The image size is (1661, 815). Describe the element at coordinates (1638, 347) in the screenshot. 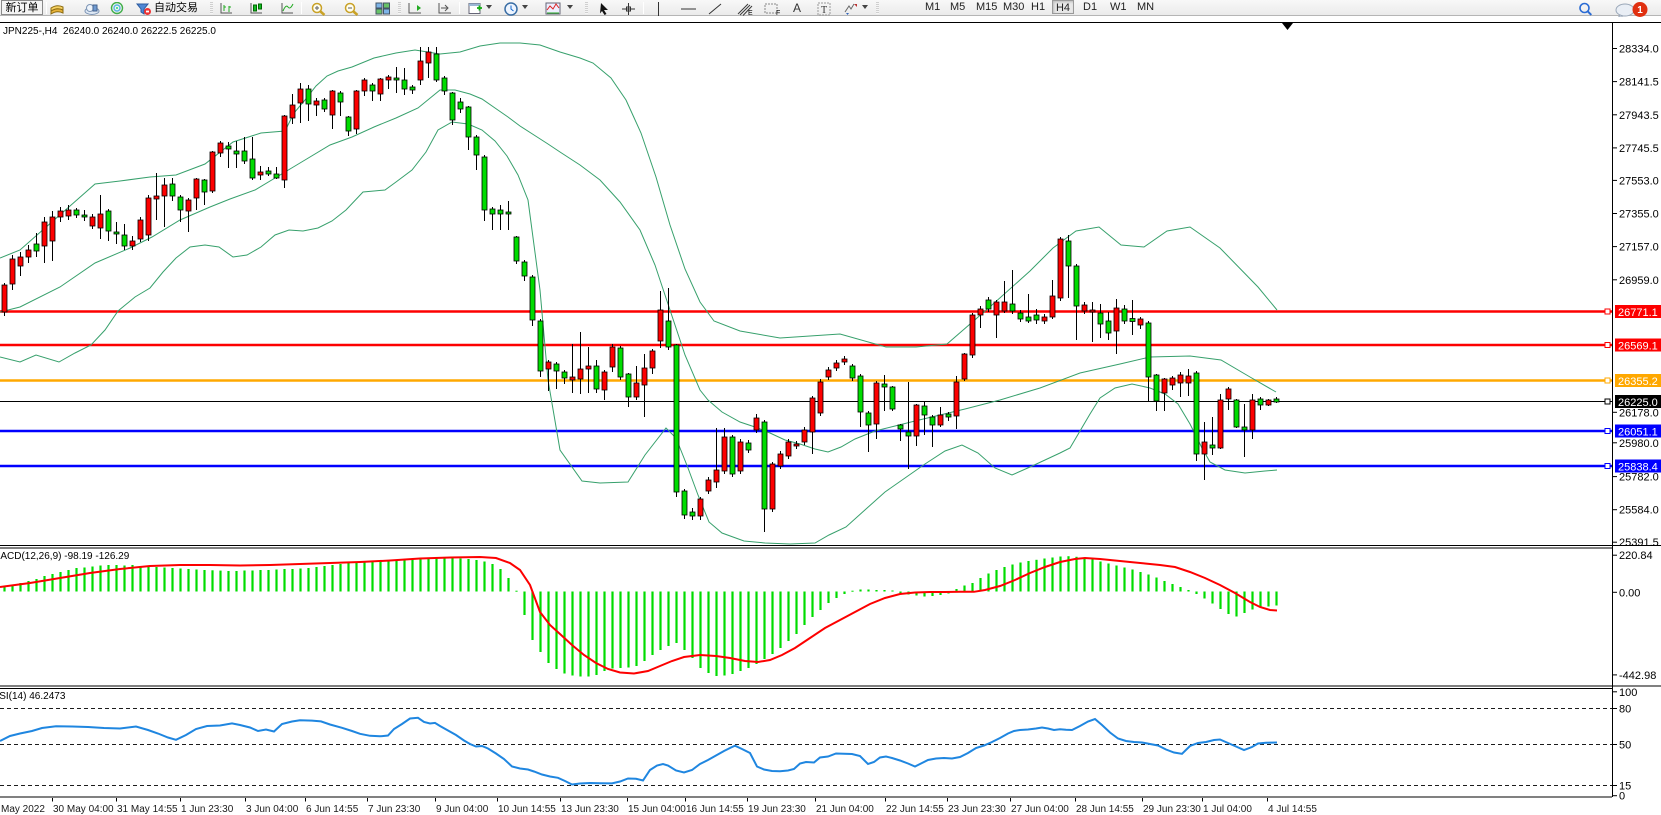

I see `svg-text: 26569.1` at that location.